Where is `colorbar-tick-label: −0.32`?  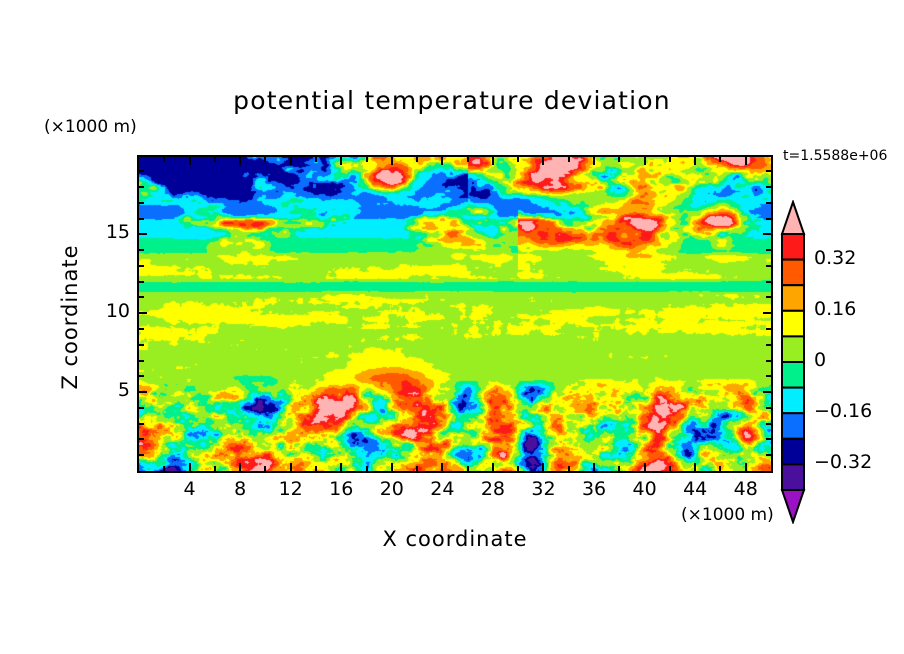 colorbar-tick-label: −0.32 is located at coordinates (843, 462).